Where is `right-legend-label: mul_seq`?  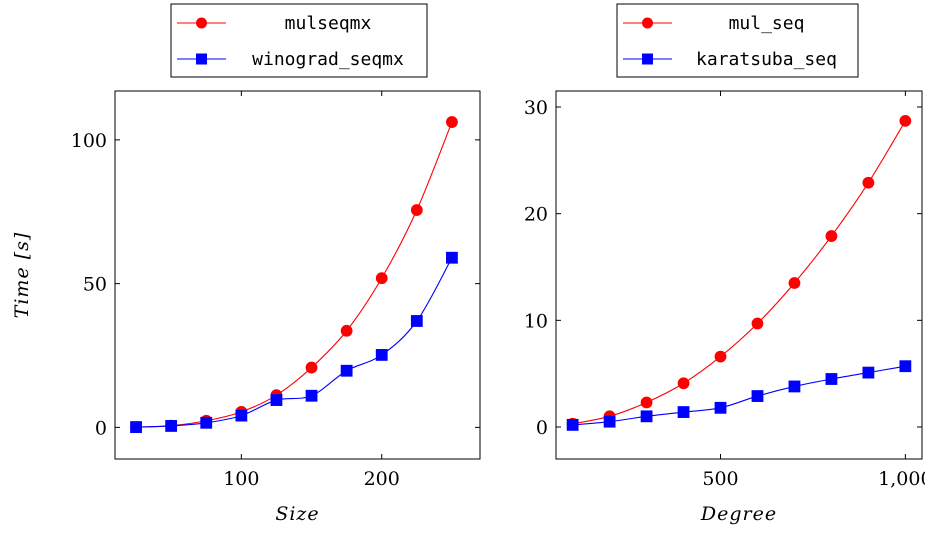 right-legend-label: mul_seq is located at coordinates (767, 23).